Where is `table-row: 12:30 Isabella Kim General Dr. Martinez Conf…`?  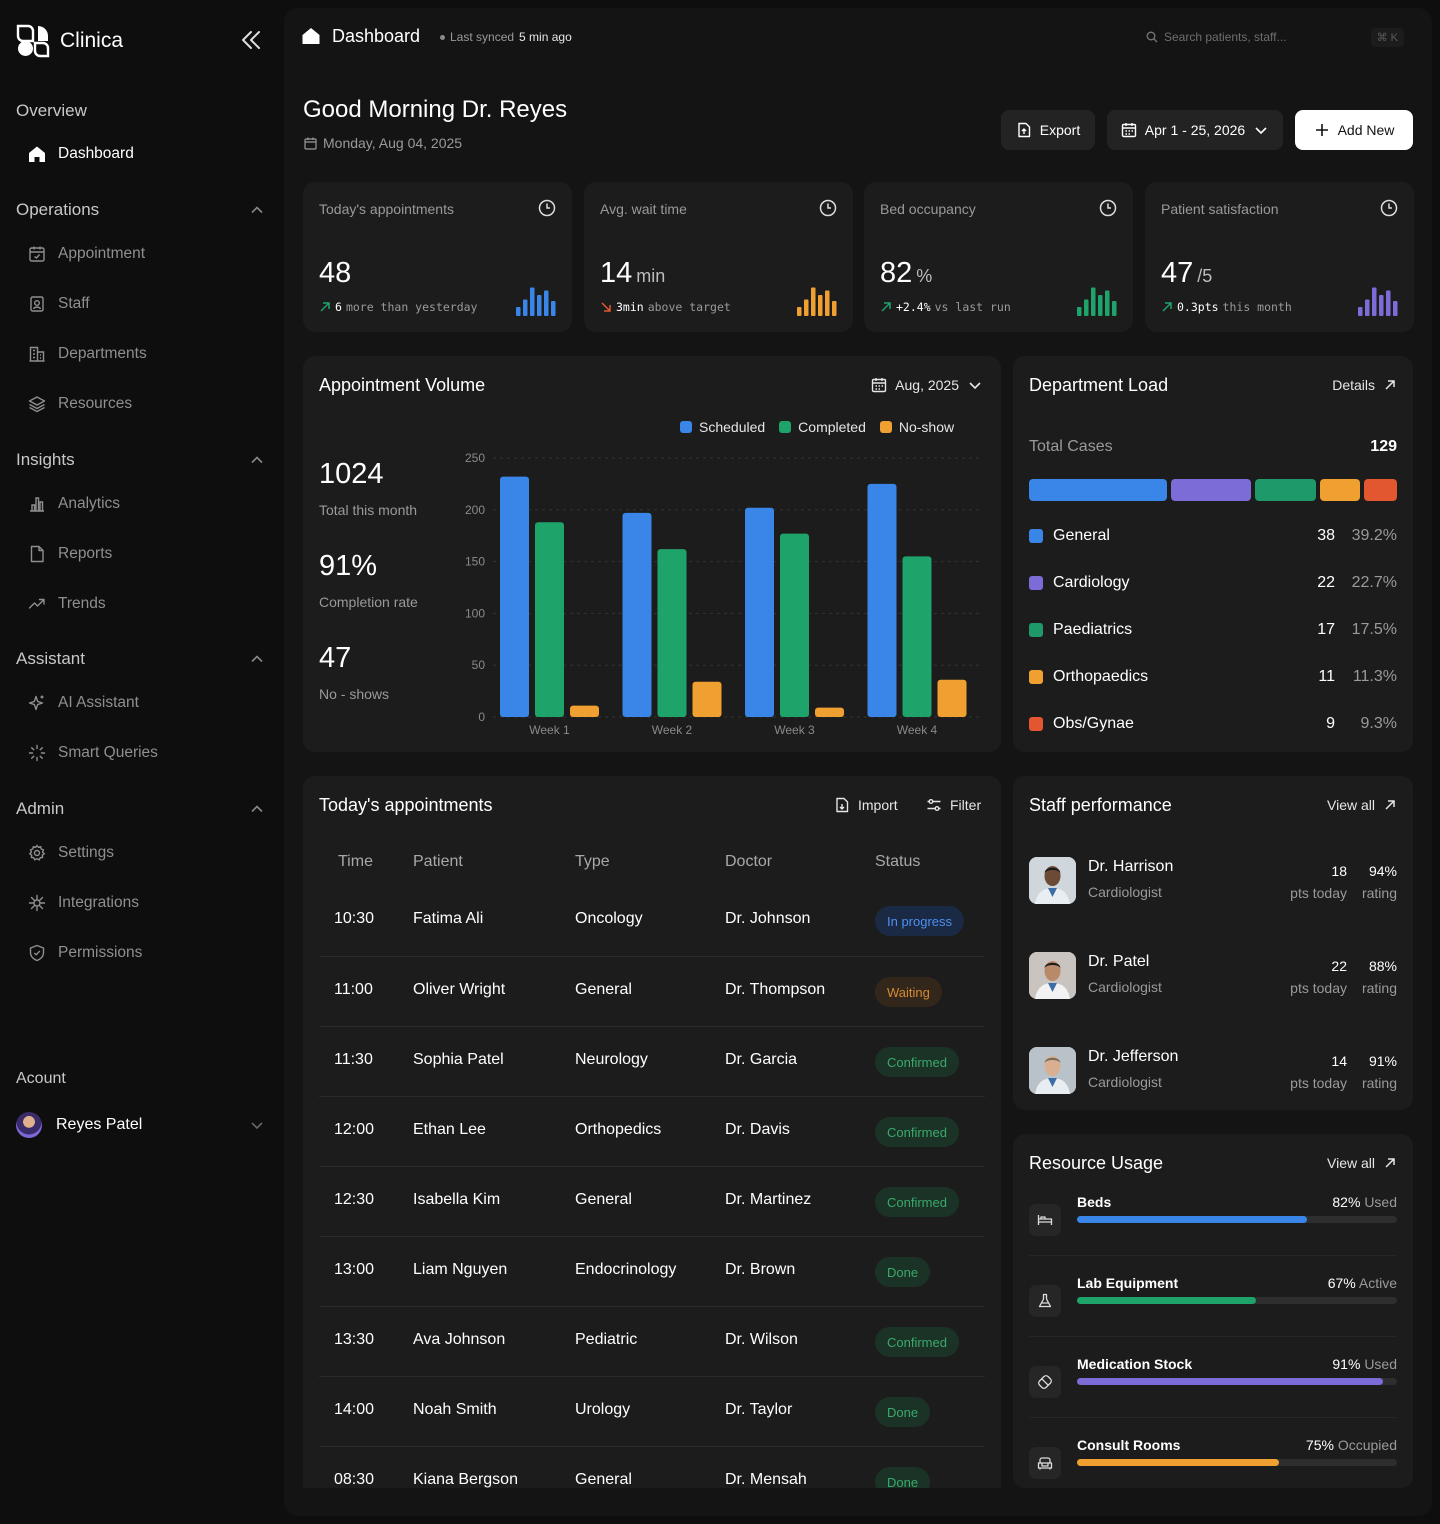 table-row: 12:30 Isabella Kim General Dr. Martinez Conf… is located at coordinates (652, 1201).